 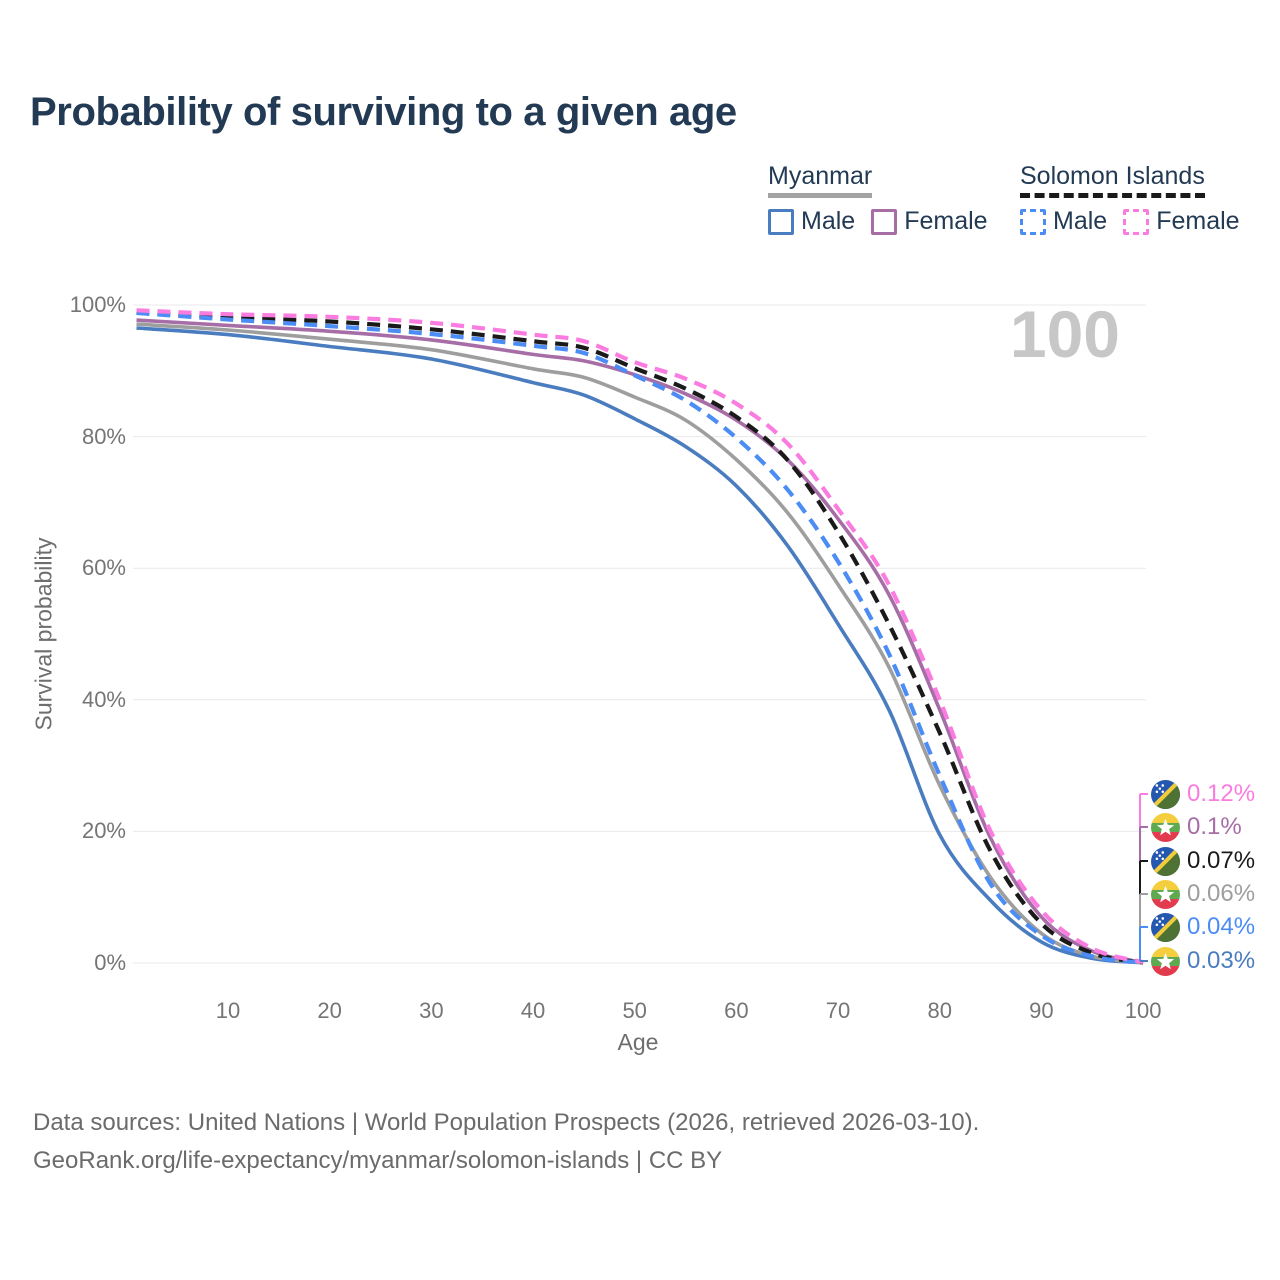 What do you see at coordinates (884, 221) in the screenshot?
I see `myanmar-female-swatch-icon` at bounding box center [884, 221].